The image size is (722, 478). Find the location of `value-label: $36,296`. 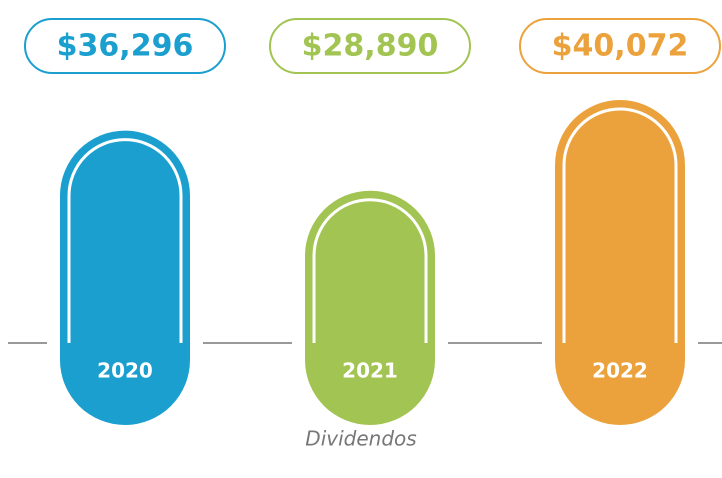

value-label: $36,296 is located at coordinates (125, 46).